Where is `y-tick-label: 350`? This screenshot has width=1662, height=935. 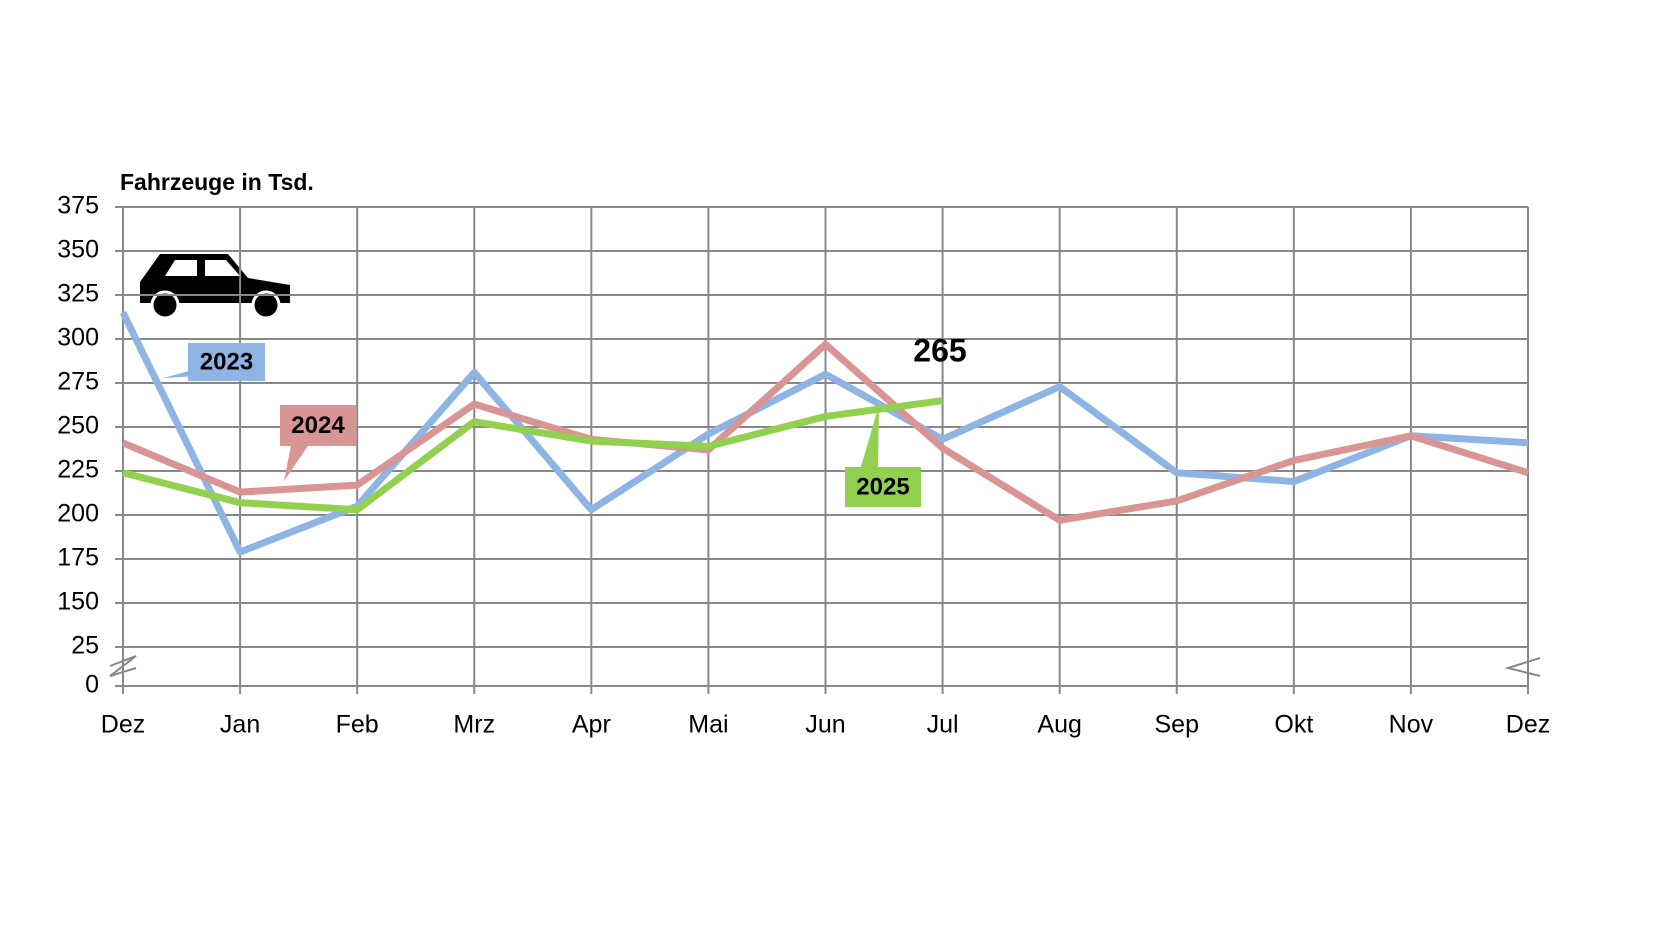
y-tick-label: 350 is located at coordinates (78, 250).